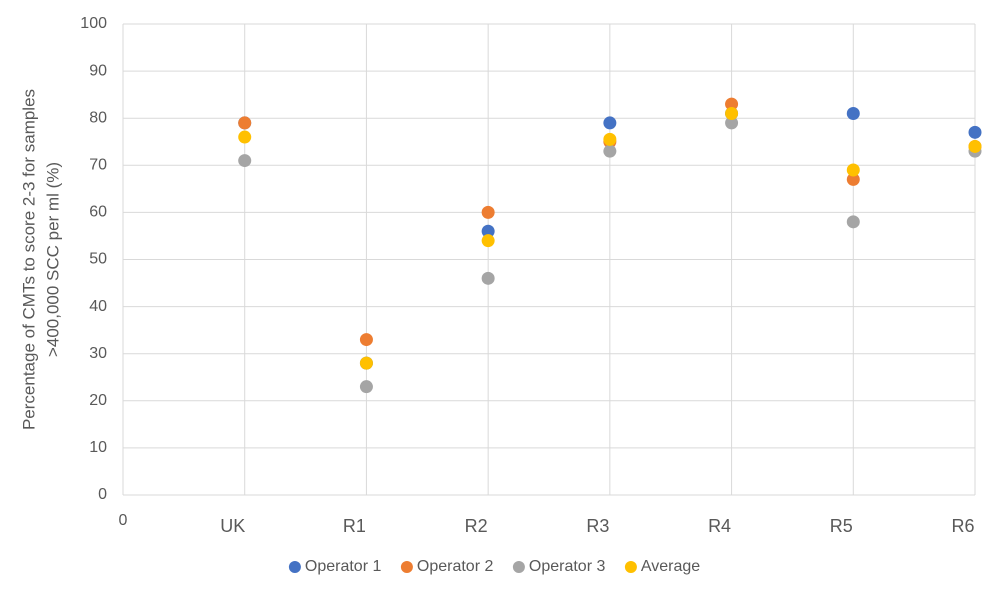 The height and width of the screenshot is (595, 1000). What do you see at coordinates (597, 526) in the screenshot?
I see `x-tick-label: R3` at bounding box center [597, 526].